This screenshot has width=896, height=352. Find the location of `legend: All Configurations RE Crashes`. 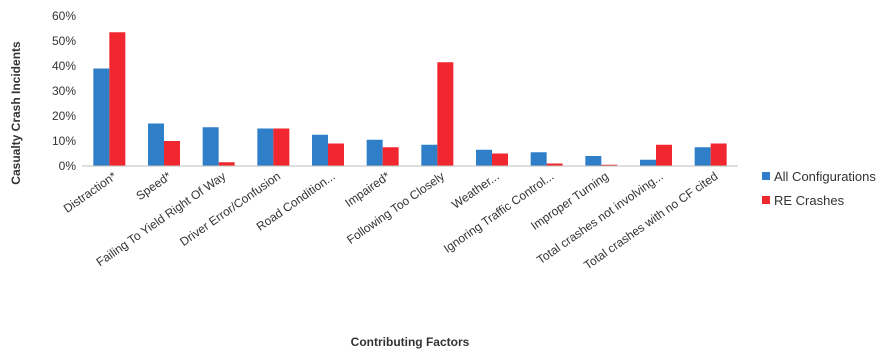

legend: All Configurations RE Crashes is located at coordinates (819, 188).